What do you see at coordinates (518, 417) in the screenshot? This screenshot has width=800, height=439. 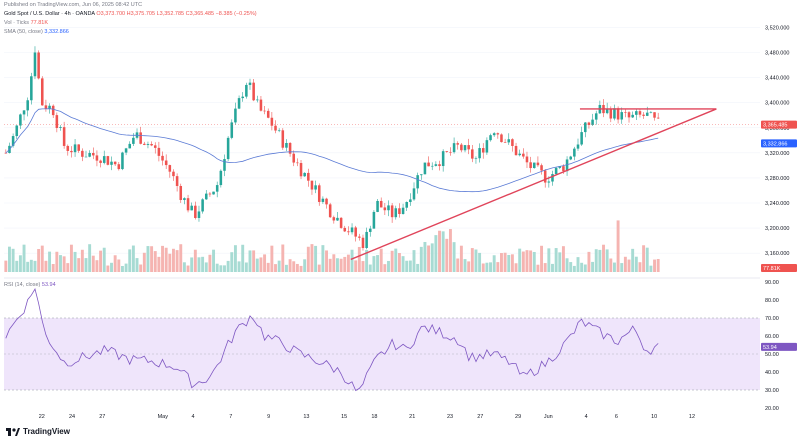 I see `time-tick-label: 29` at bounding box center [518, 417].